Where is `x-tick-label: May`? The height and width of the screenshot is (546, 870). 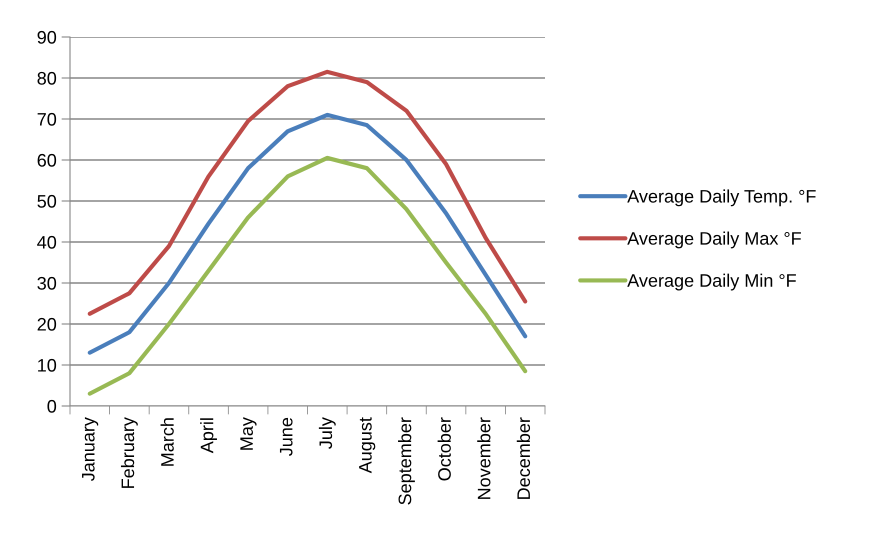
x-tick-label: May is located at coordinates (248, 433).